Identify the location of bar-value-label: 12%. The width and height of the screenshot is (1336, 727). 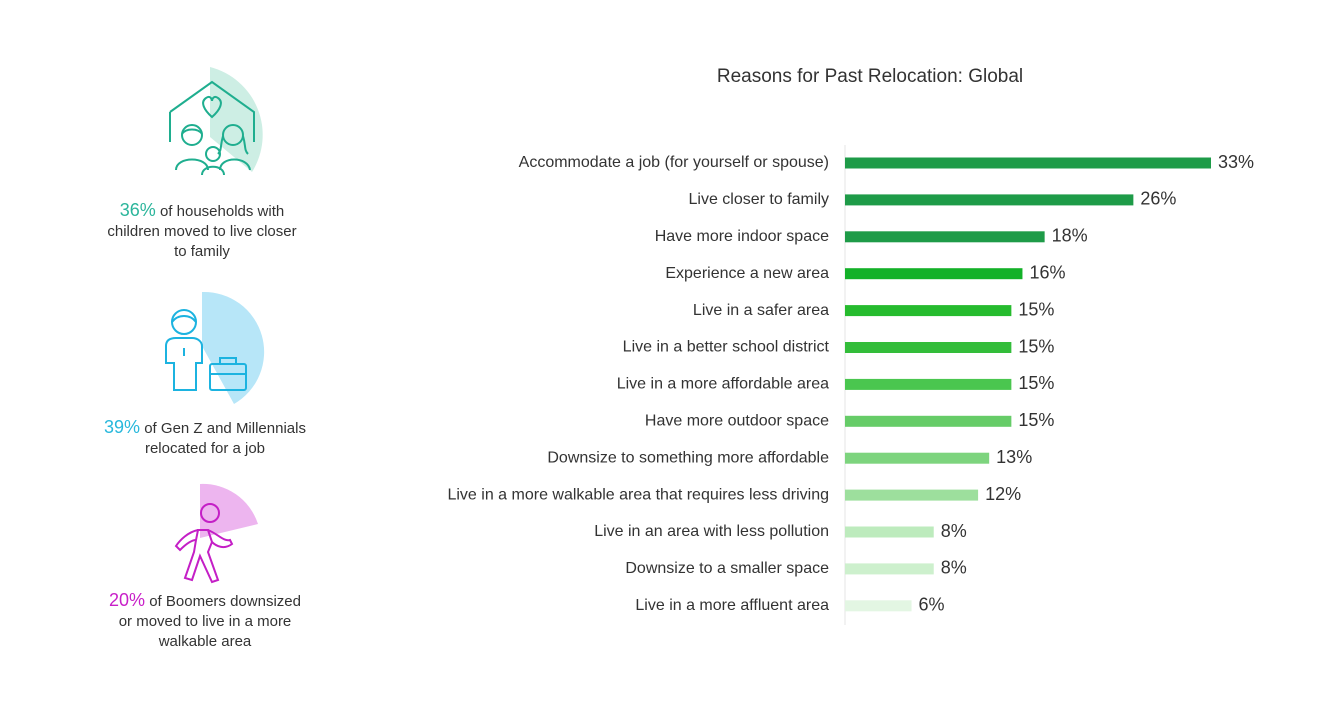
(1003, 494).